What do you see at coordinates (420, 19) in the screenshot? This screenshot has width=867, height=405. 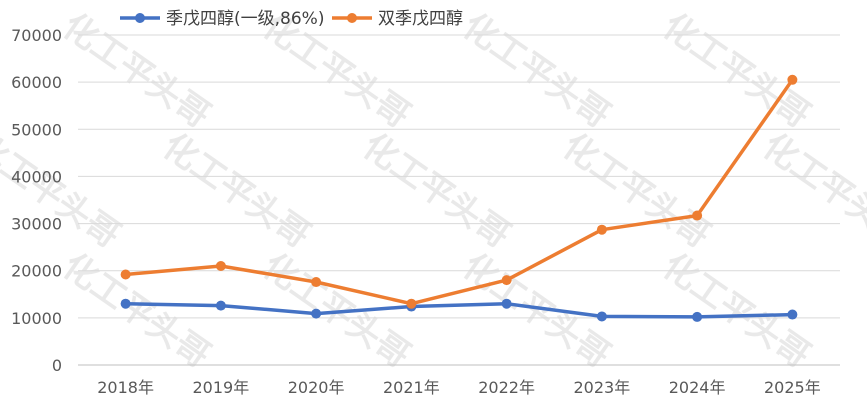 I see `legend-label: 双季戊四醇` at bounding box center [420, 19].